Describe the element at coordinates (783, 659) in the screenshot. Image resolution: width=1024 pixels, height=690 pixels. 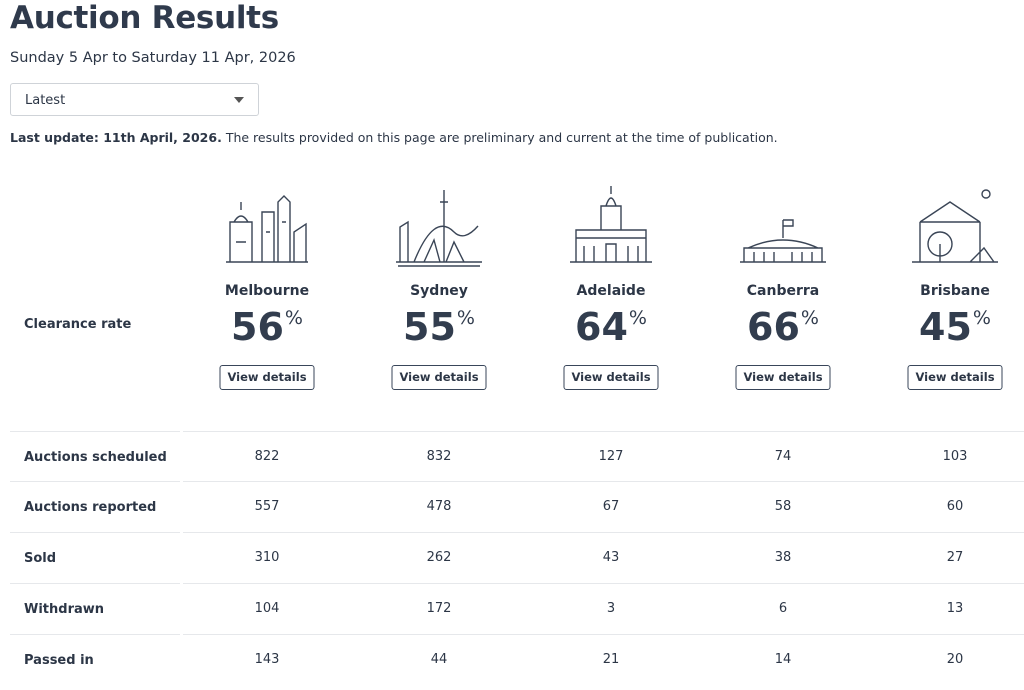
I see `cell-value: 14` at that location.